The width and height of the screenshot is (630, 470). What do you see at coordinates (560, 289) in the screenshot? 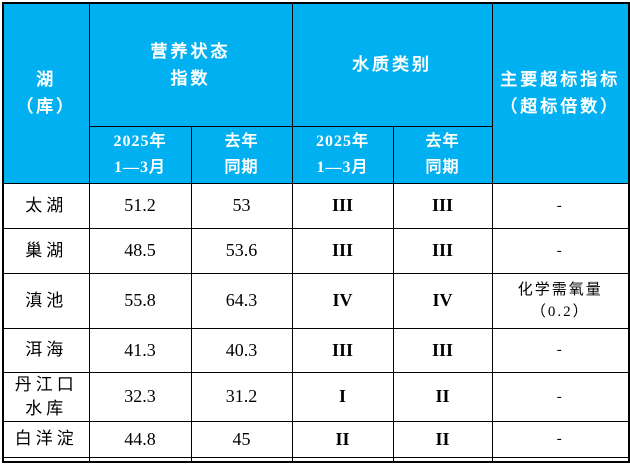
I see `indicator-line1: 化学需氧量` at bounding box center [560, 289].